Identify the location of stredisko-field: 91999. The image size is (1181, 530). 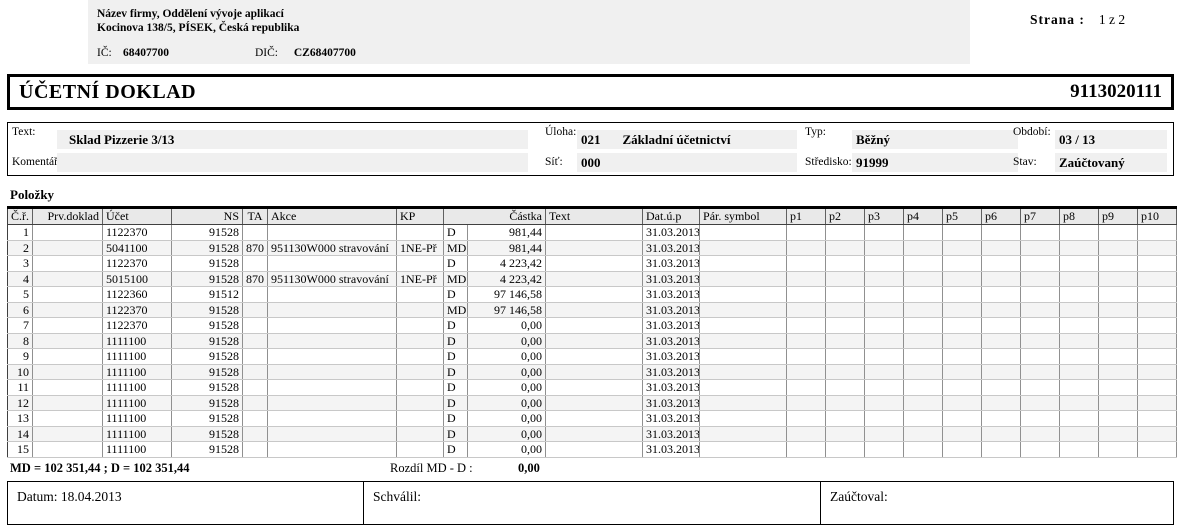
(935, 162).